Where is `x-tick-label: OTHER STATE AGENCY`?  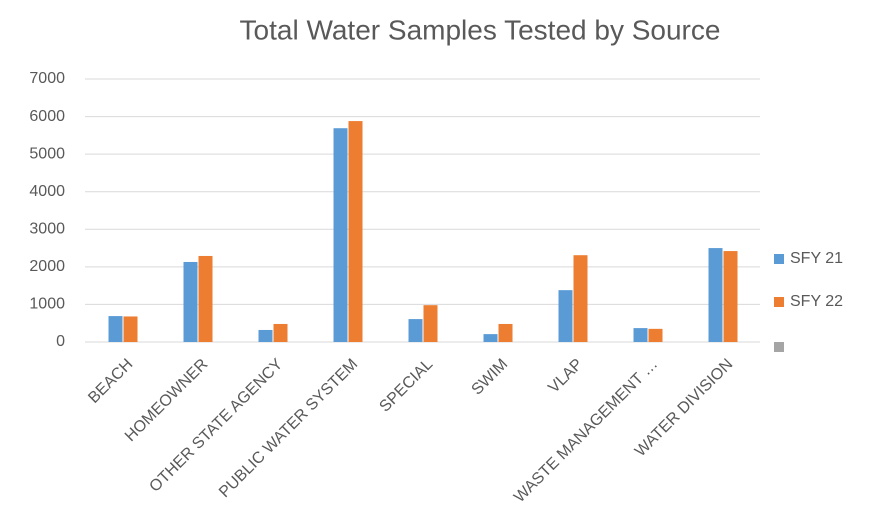
x-tick-label: OTHER STATE AGENCY is located at coordinates (216, 426).